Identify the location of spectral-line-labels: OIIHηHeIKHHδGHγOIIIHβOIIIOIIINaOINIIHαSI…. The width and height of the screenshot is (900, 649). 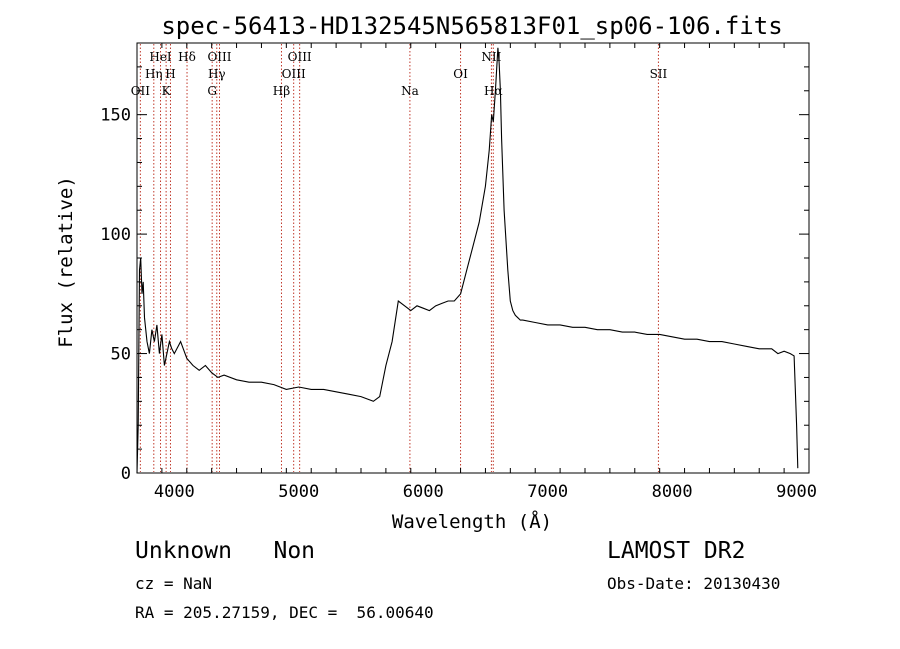
(399, 74).